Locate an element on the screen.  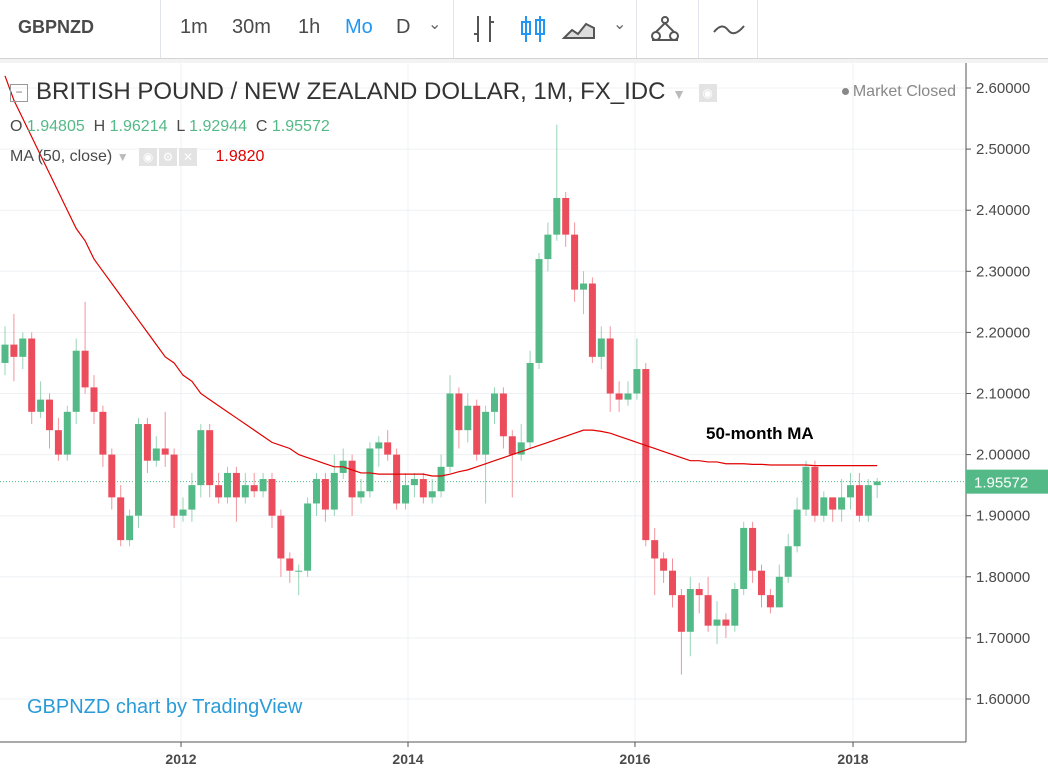
y-tick-label: 2.40000 is located at coordinates (1003, 210).